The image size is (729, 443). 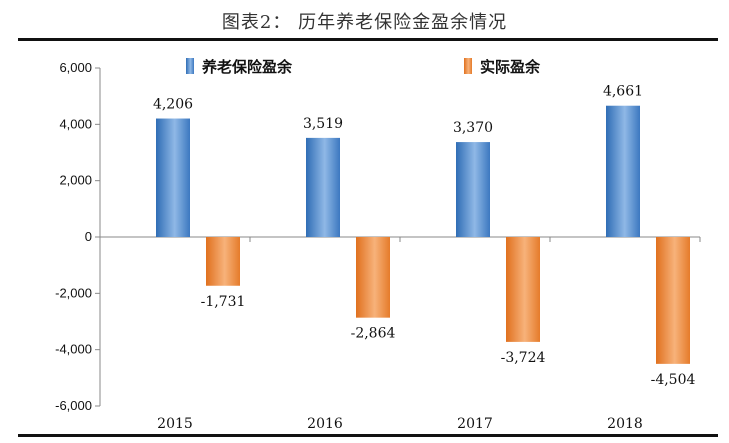 What do you see at coordinates (73, 405) in the screenshot?
I see `y-tick-label: -6,000` at bounding box center [73, 405].